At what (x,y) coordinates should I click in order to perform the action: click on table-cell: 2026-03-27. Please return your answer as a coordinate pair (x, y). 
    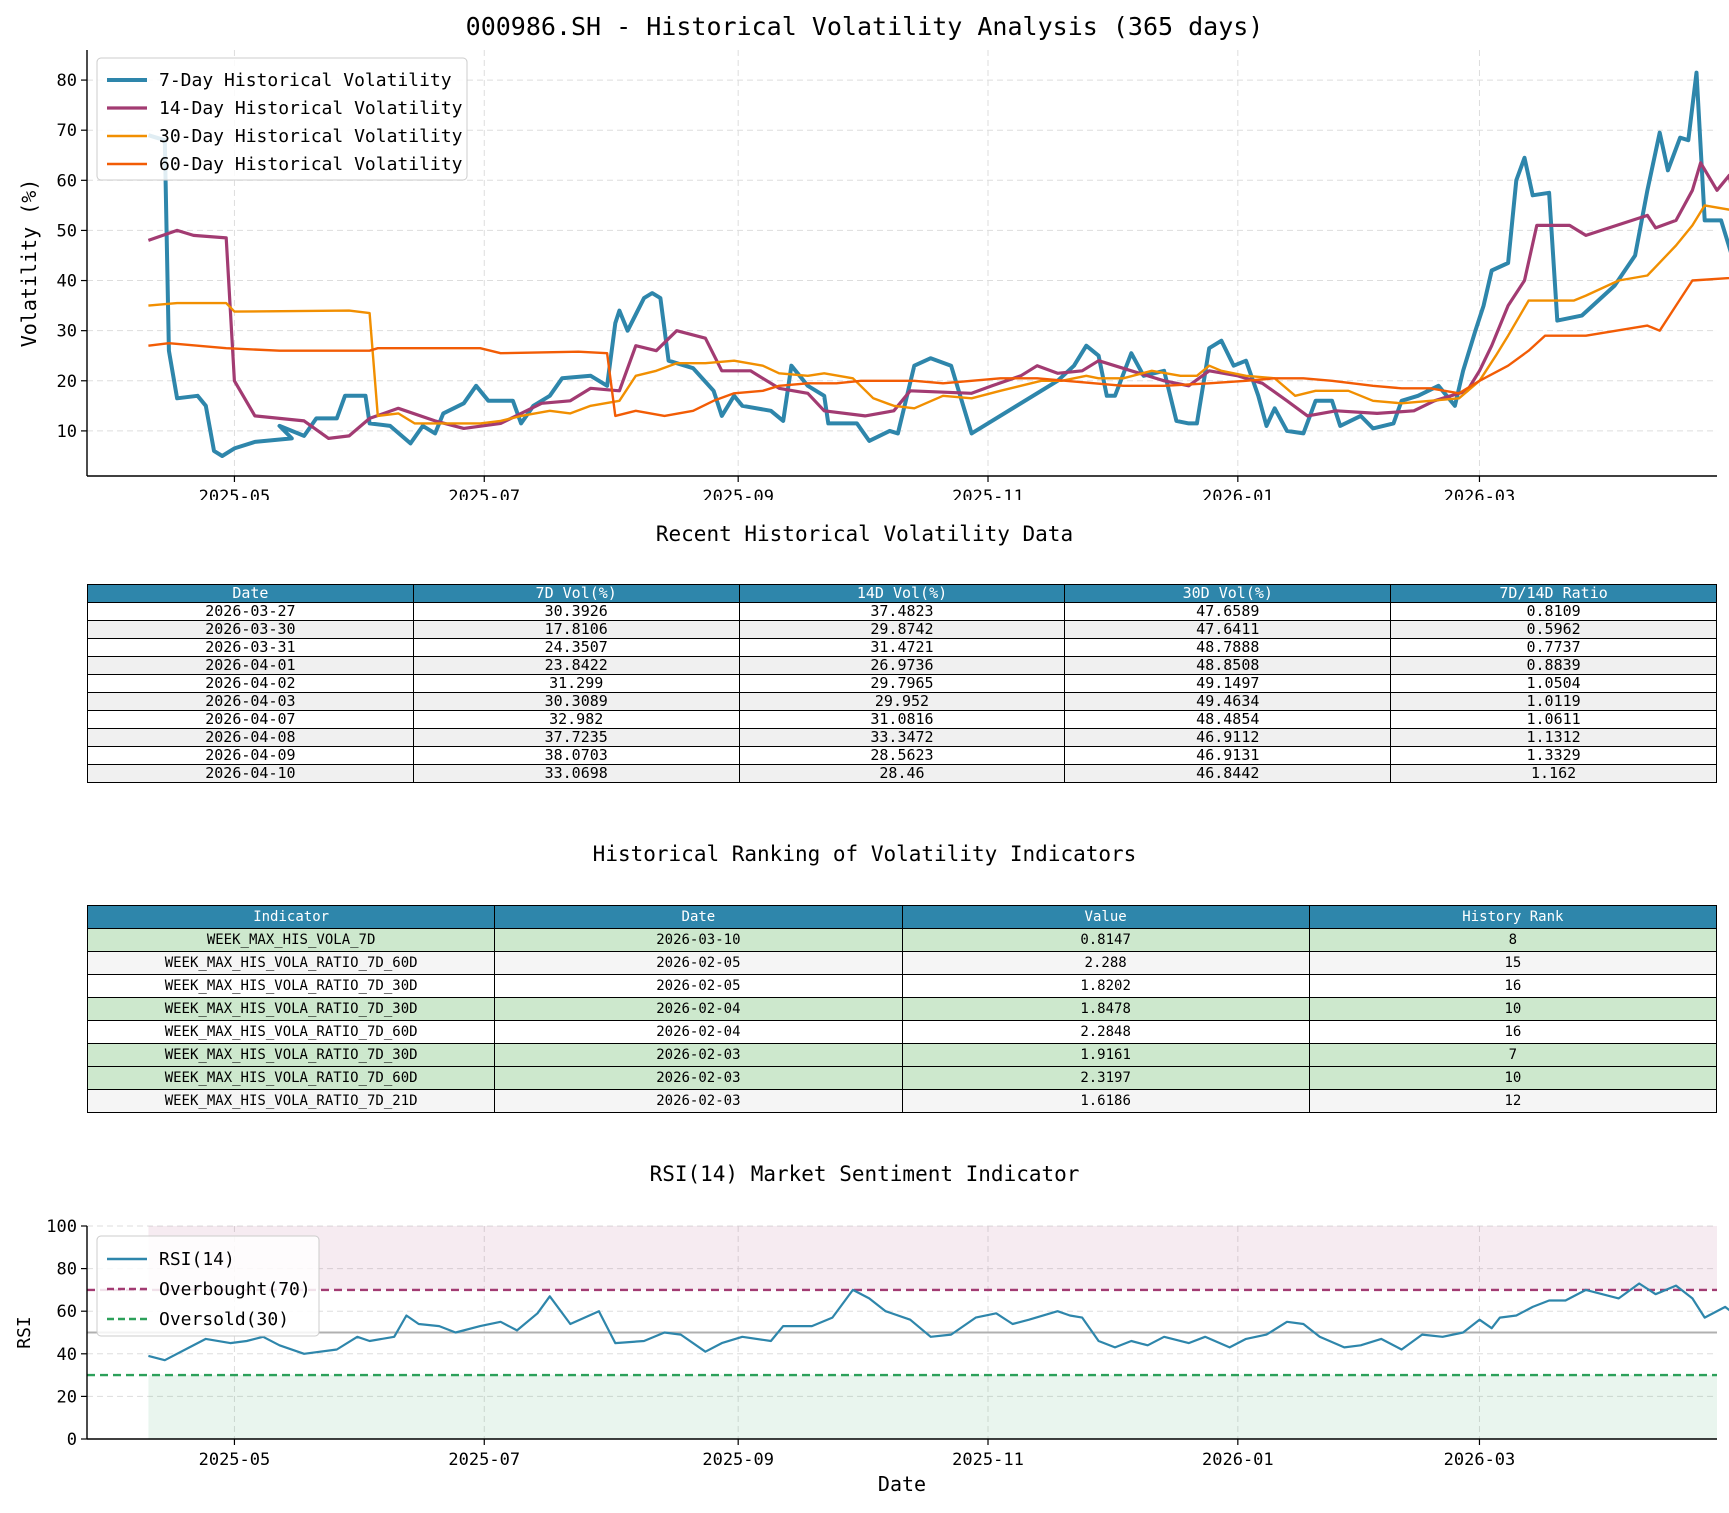
    Looking at the image, I should click on (250, 611).